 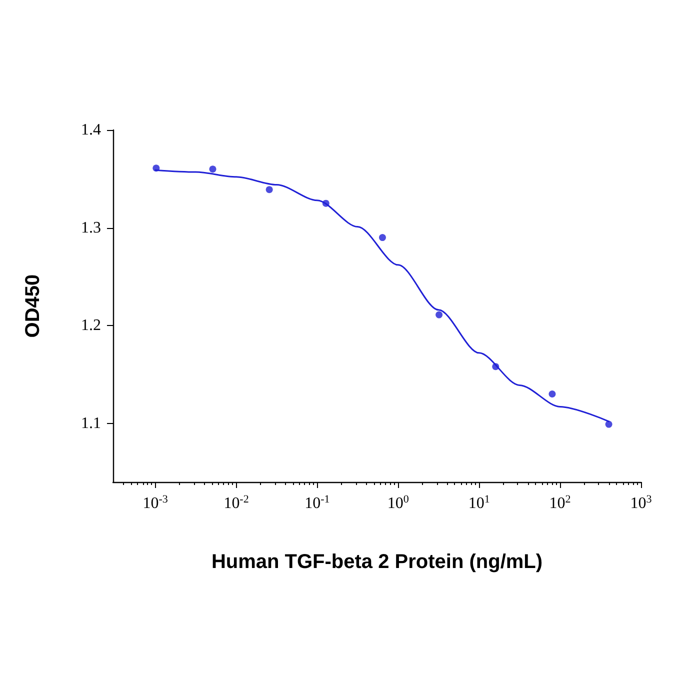 I want to click on y-tick-label: 1.2, so click(x=91, y=325).